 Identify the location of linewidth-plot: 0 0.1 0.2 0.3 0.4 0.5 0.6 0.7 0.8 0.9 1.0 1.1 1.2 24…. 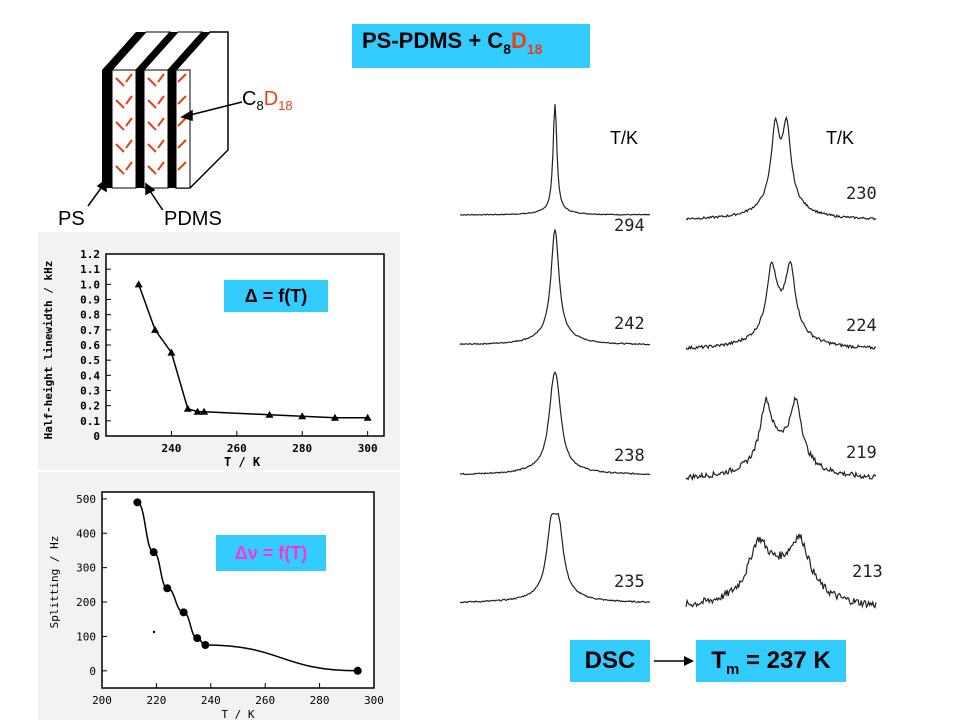
(219, 351).